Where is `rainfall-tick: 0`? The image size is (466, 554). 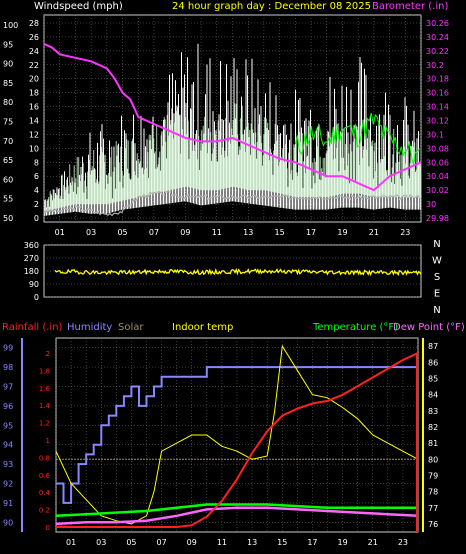 rainfall-tick: 0 is located at coordinates (48, 528).